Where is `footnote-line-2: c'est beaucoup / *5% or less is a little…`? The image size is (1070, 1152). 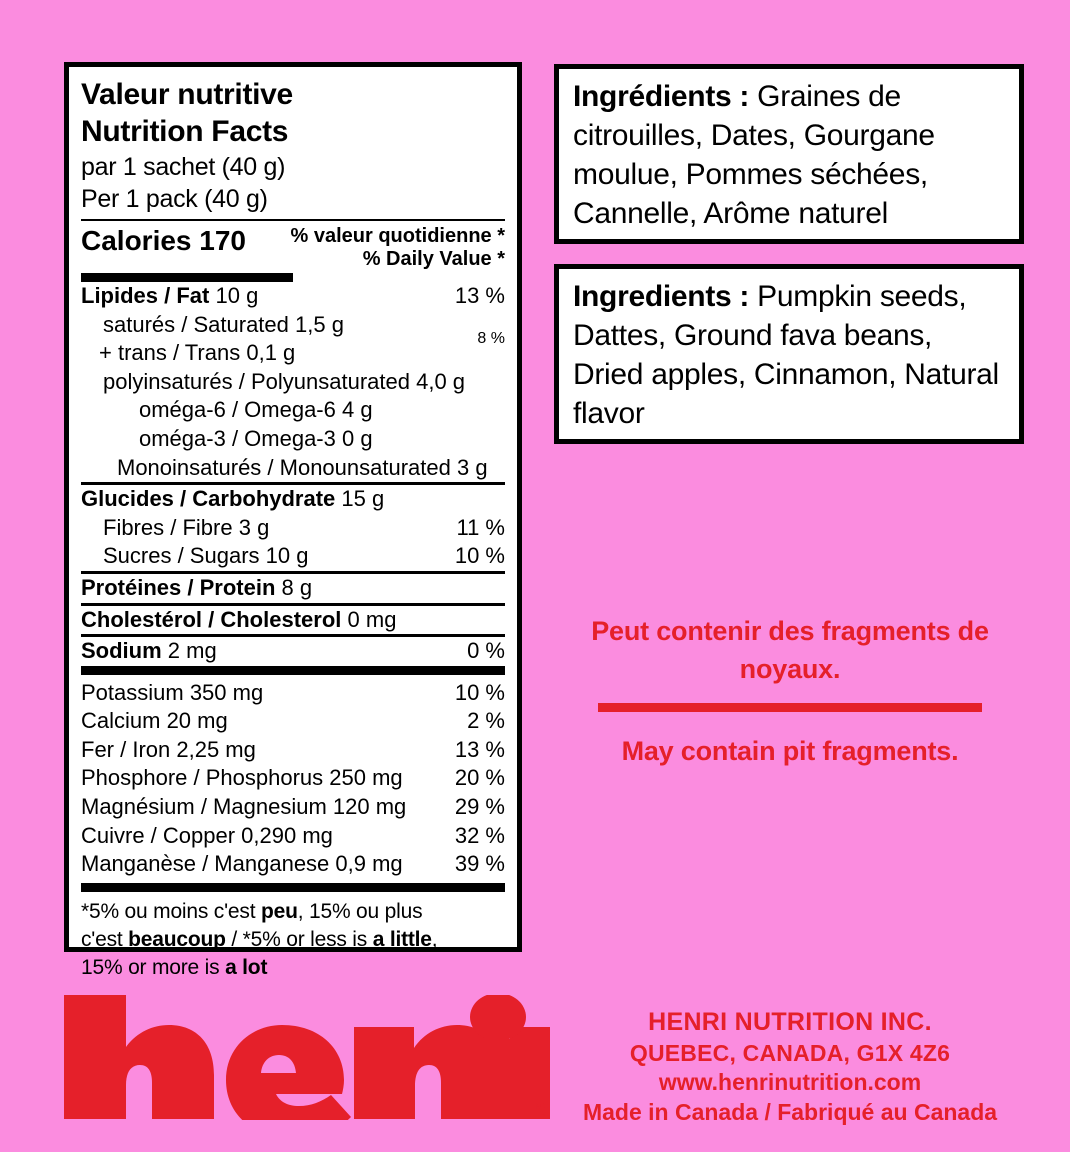 footnote-line-2: c'est beaucoup / *5% or less is a little… is located at coordinates (259, 939).